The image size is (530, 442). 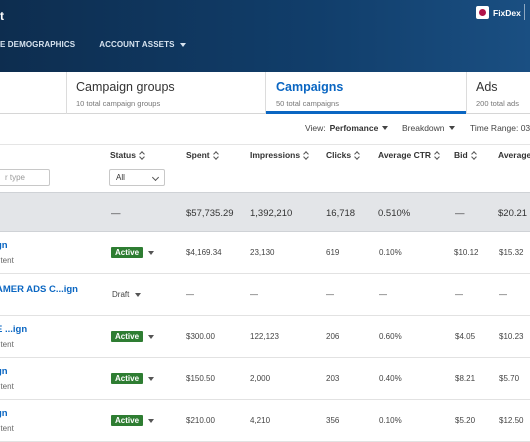 What do you see at coordinates (265, 178) in the screenshot?
I see `filter-row: r type All` at bounding box center [265, 178].